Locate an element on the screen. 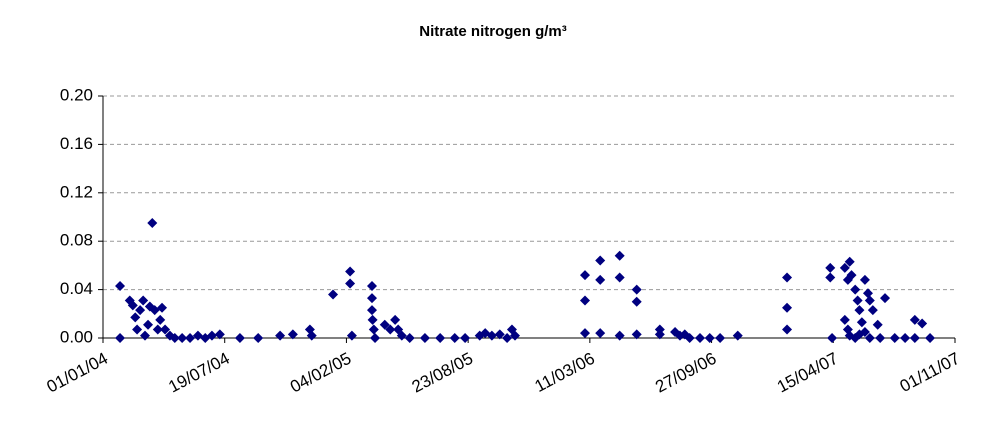 This screenshot has width=986, height=434. y-tick-label: 0.08 is located at coordinates (76, 240).